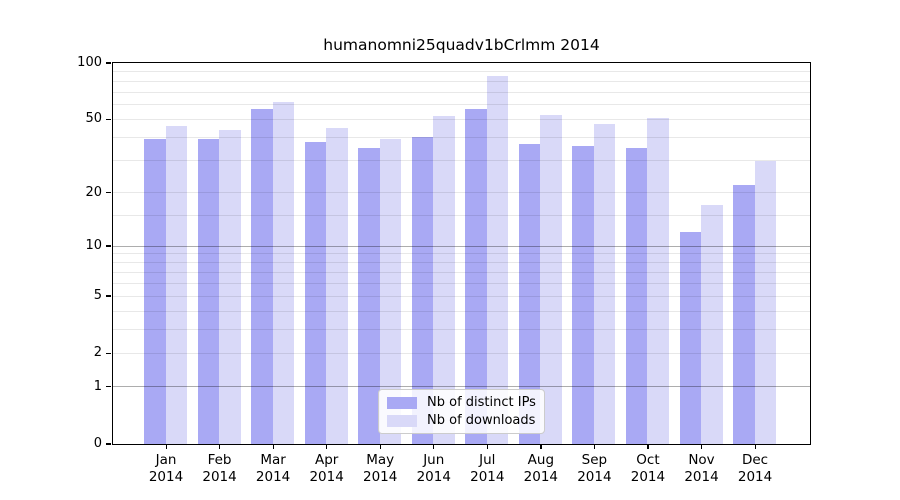 Image resolution: width=900 pixels, height=500 pixels. Describe the element at coordinates (166, 447) in the screenshot. I see `x-tick-jan` at that location.